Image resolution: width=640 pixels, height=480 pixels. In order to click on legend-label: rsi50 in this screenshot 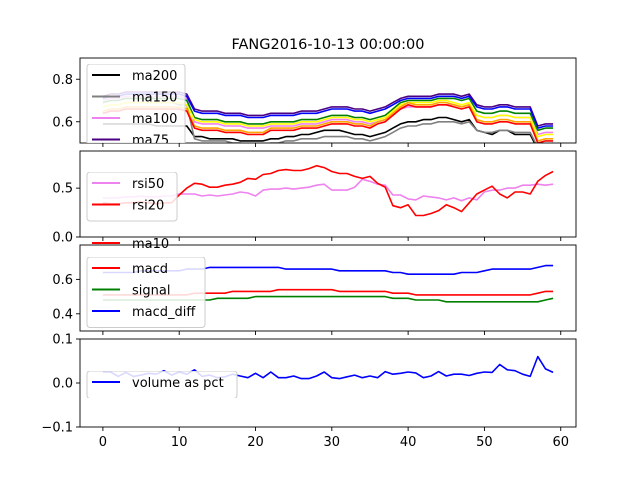, I will do `click(148, 184)`.